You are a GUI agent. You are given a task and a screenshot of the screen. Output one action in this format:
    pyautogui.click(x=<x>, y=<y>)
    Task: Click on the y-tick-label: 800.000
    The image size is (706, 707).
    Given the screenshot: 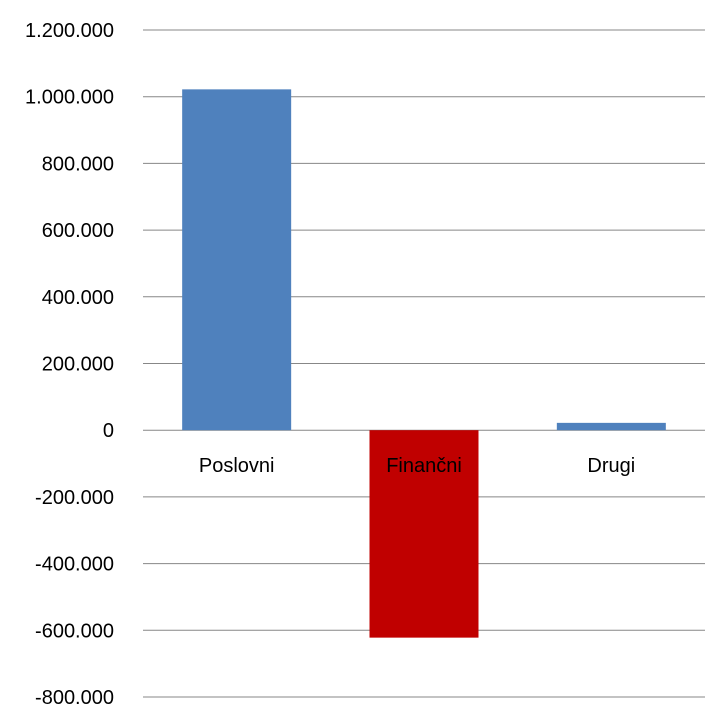 What is the action you would take?
    pyautogui.click(x=78, y=164)
    